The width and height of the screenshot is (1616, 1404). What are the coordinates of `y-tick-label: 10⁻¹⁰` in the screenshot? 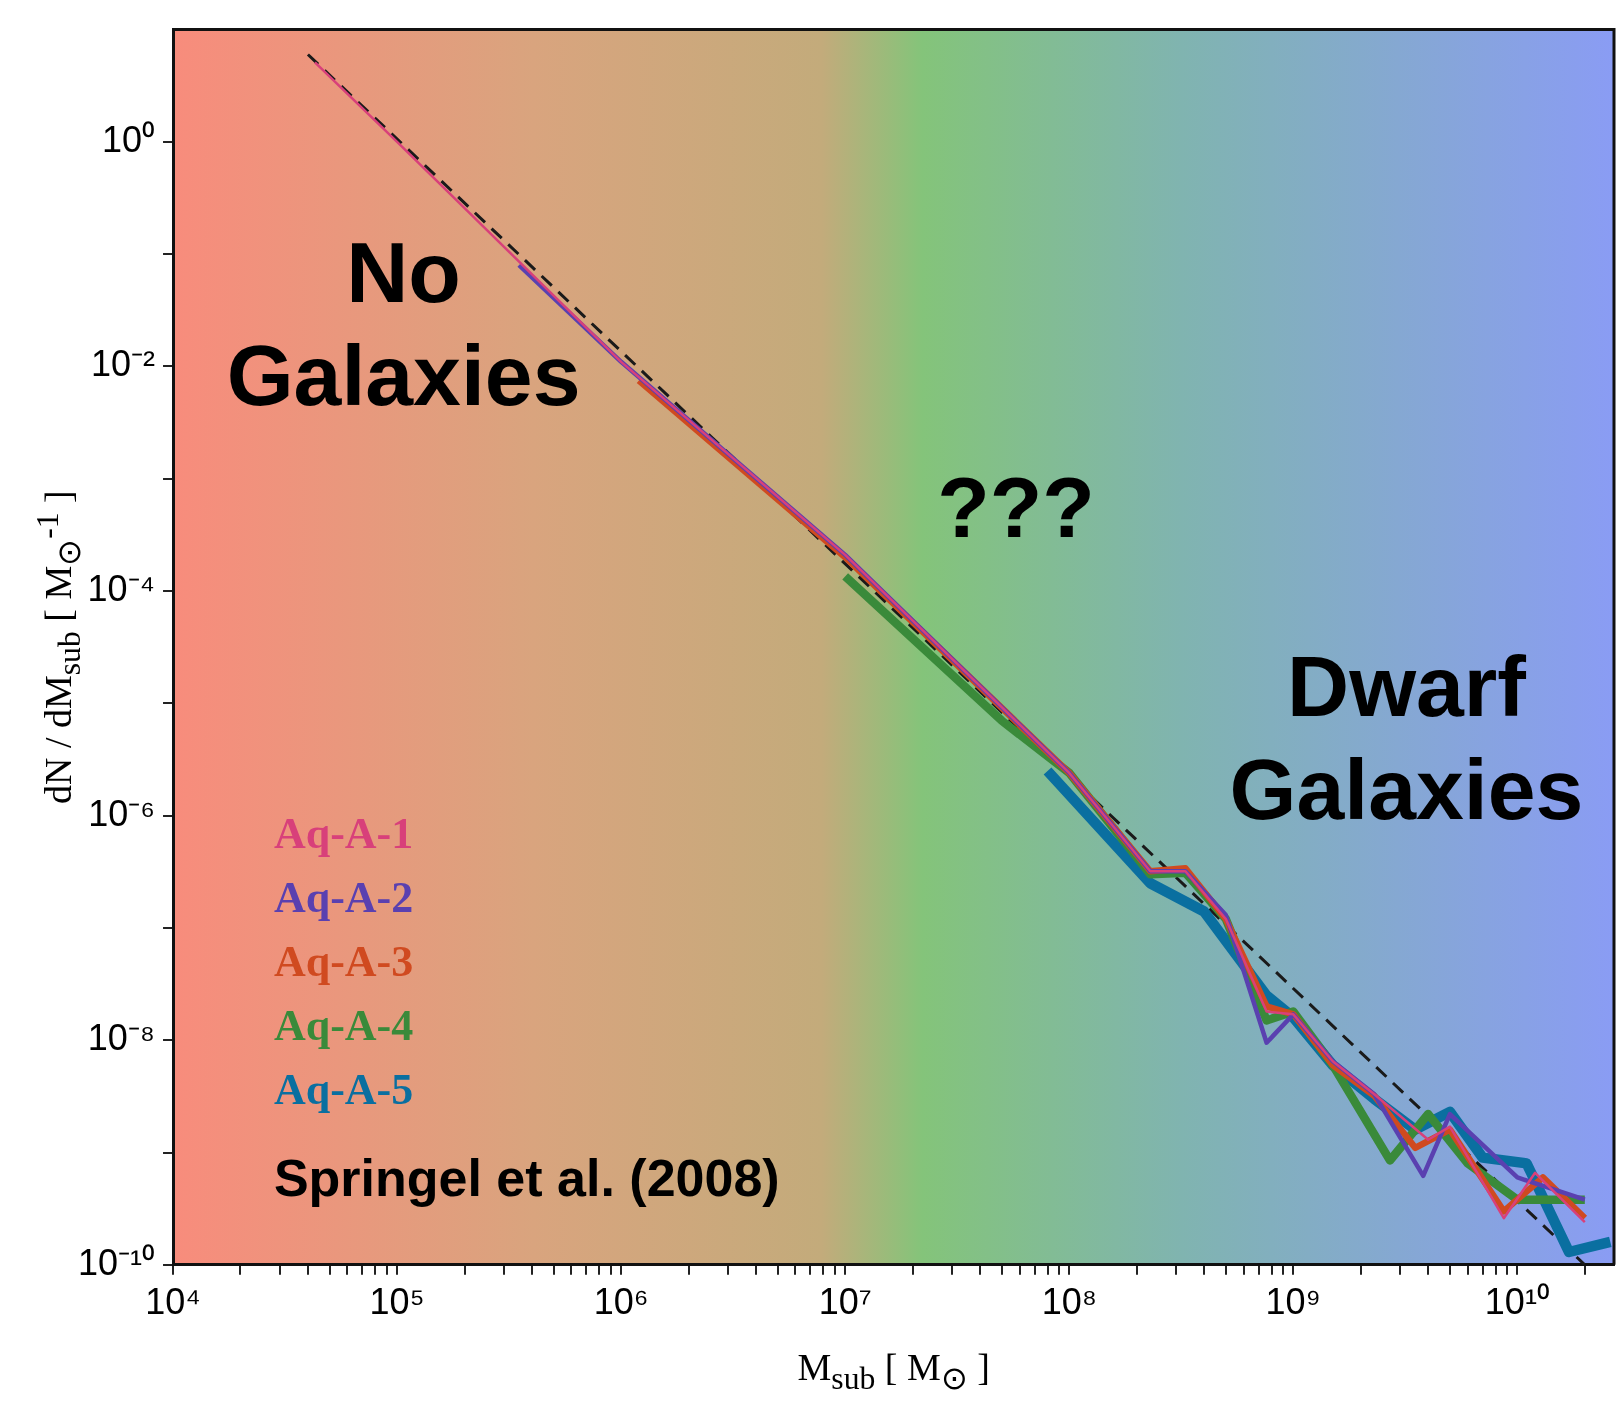 It's located at (117, 1262).